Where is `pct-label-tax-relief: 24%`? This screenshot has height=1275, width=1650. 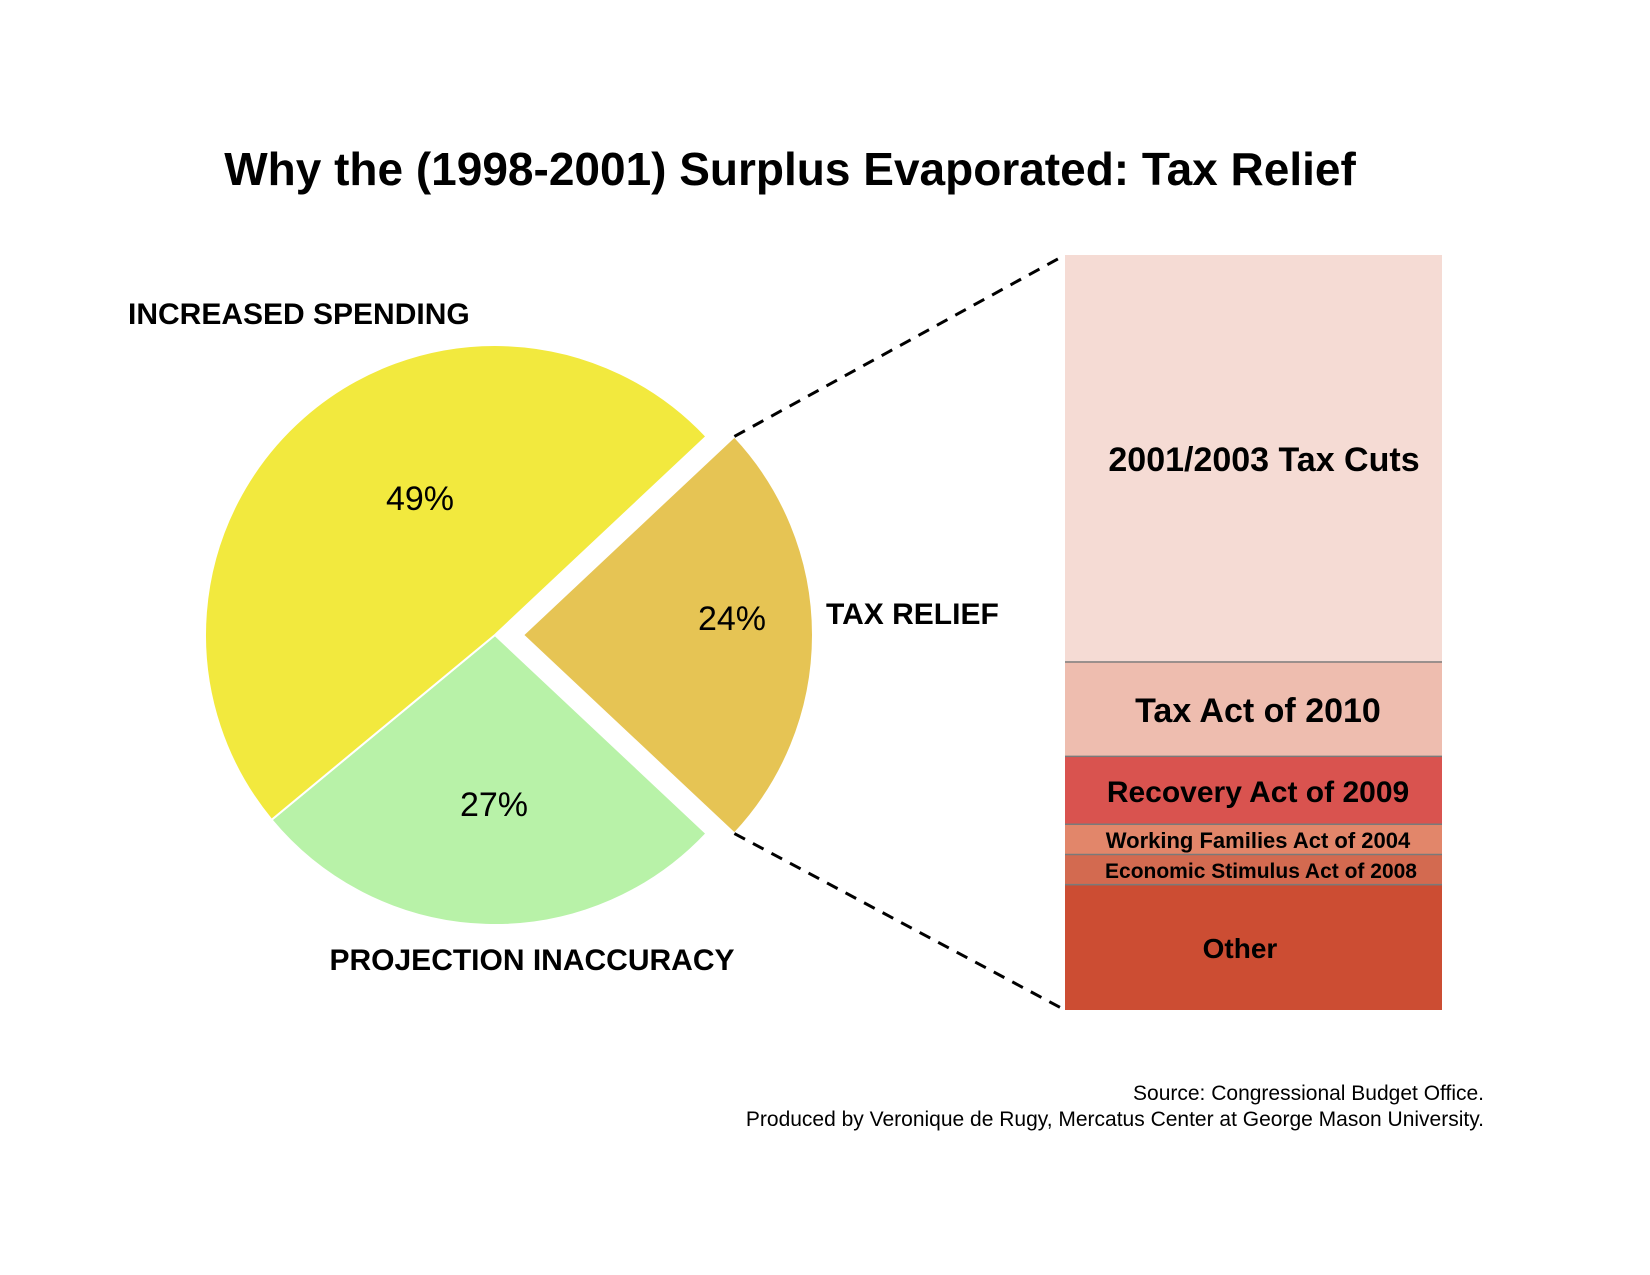 pct-label-tax-relief: 24% is located at coordinates (732, 619).